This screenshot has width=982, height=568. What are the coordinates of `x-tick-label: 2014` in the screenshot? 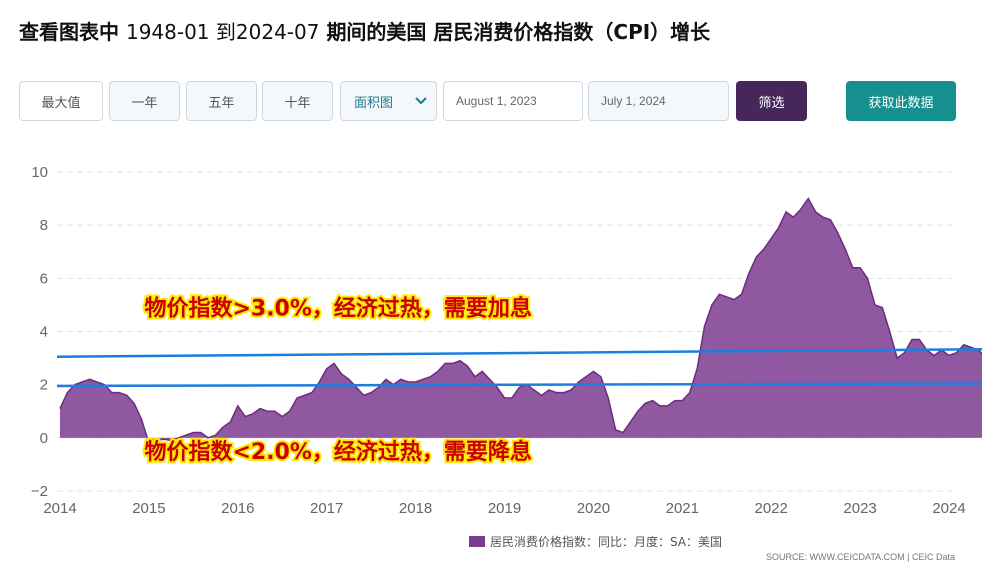 It's located at (59, 508).